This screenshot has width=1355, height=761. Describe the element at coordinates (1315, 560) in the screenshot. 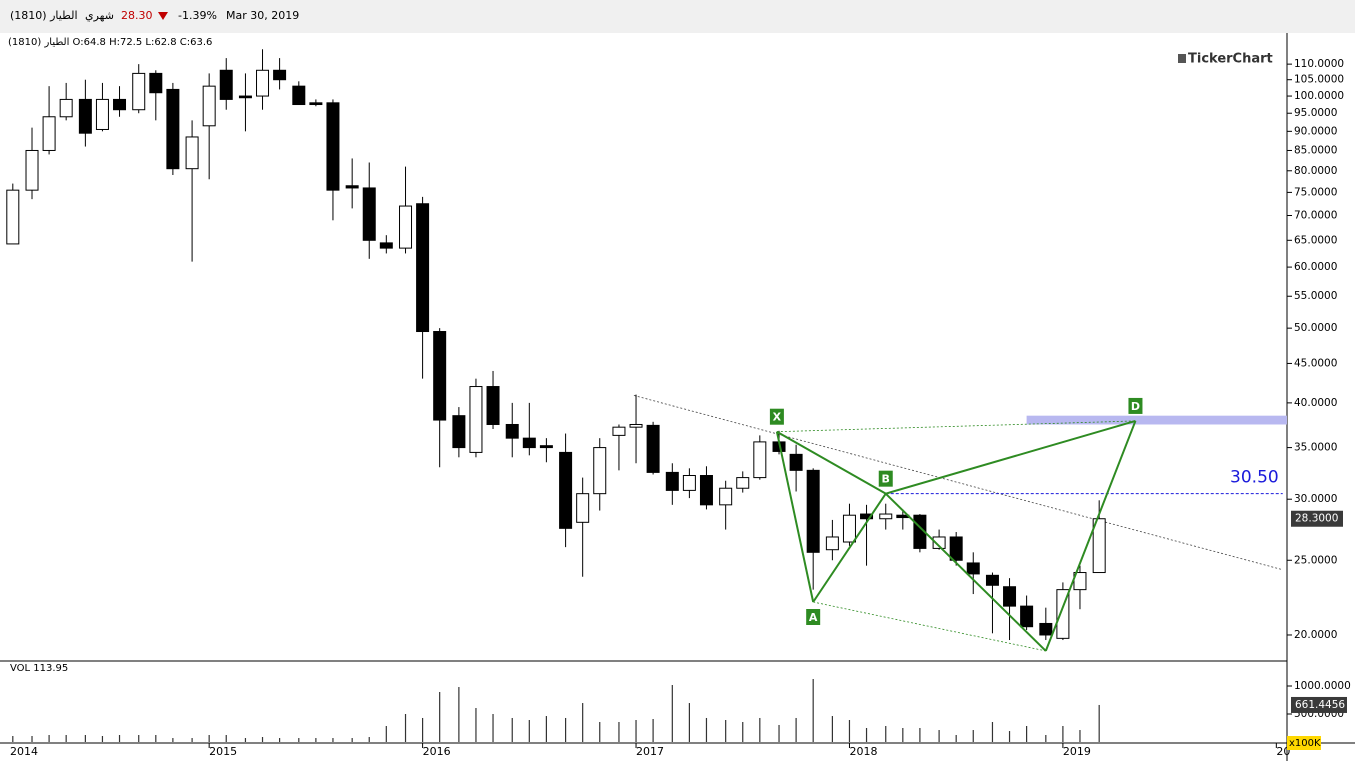

I see `y-tick-label: 25.0000` at that location.